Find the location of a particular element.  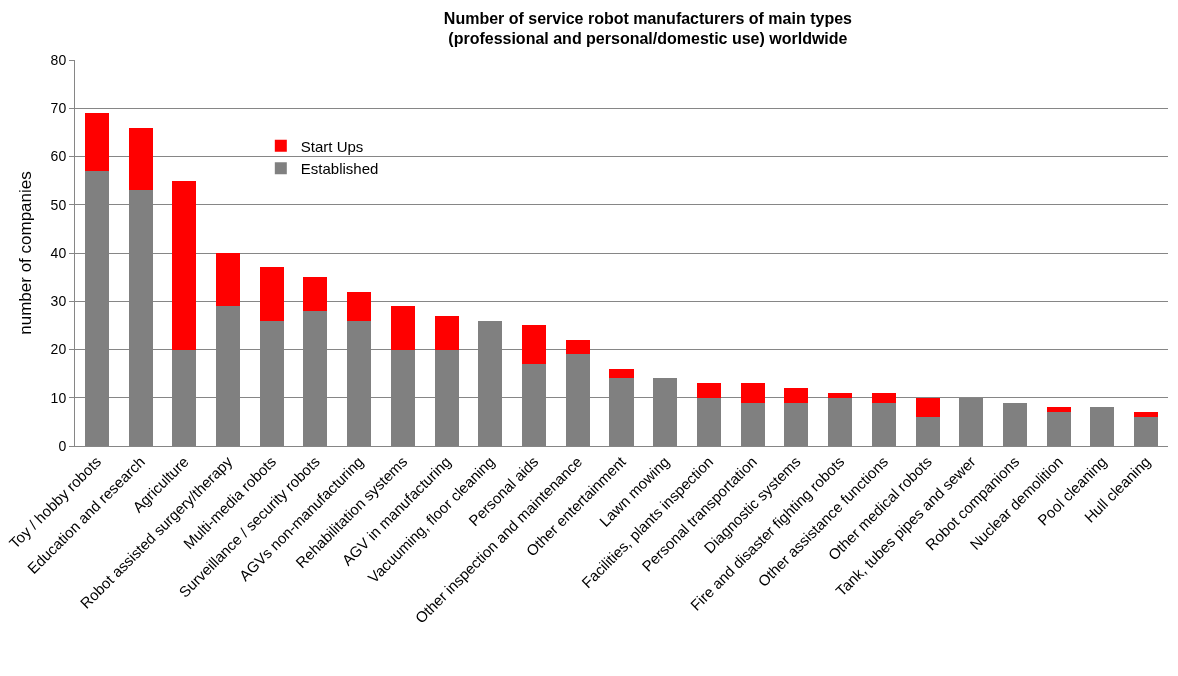

y-axis-title: number of companies is located at coordinates (25, 253).